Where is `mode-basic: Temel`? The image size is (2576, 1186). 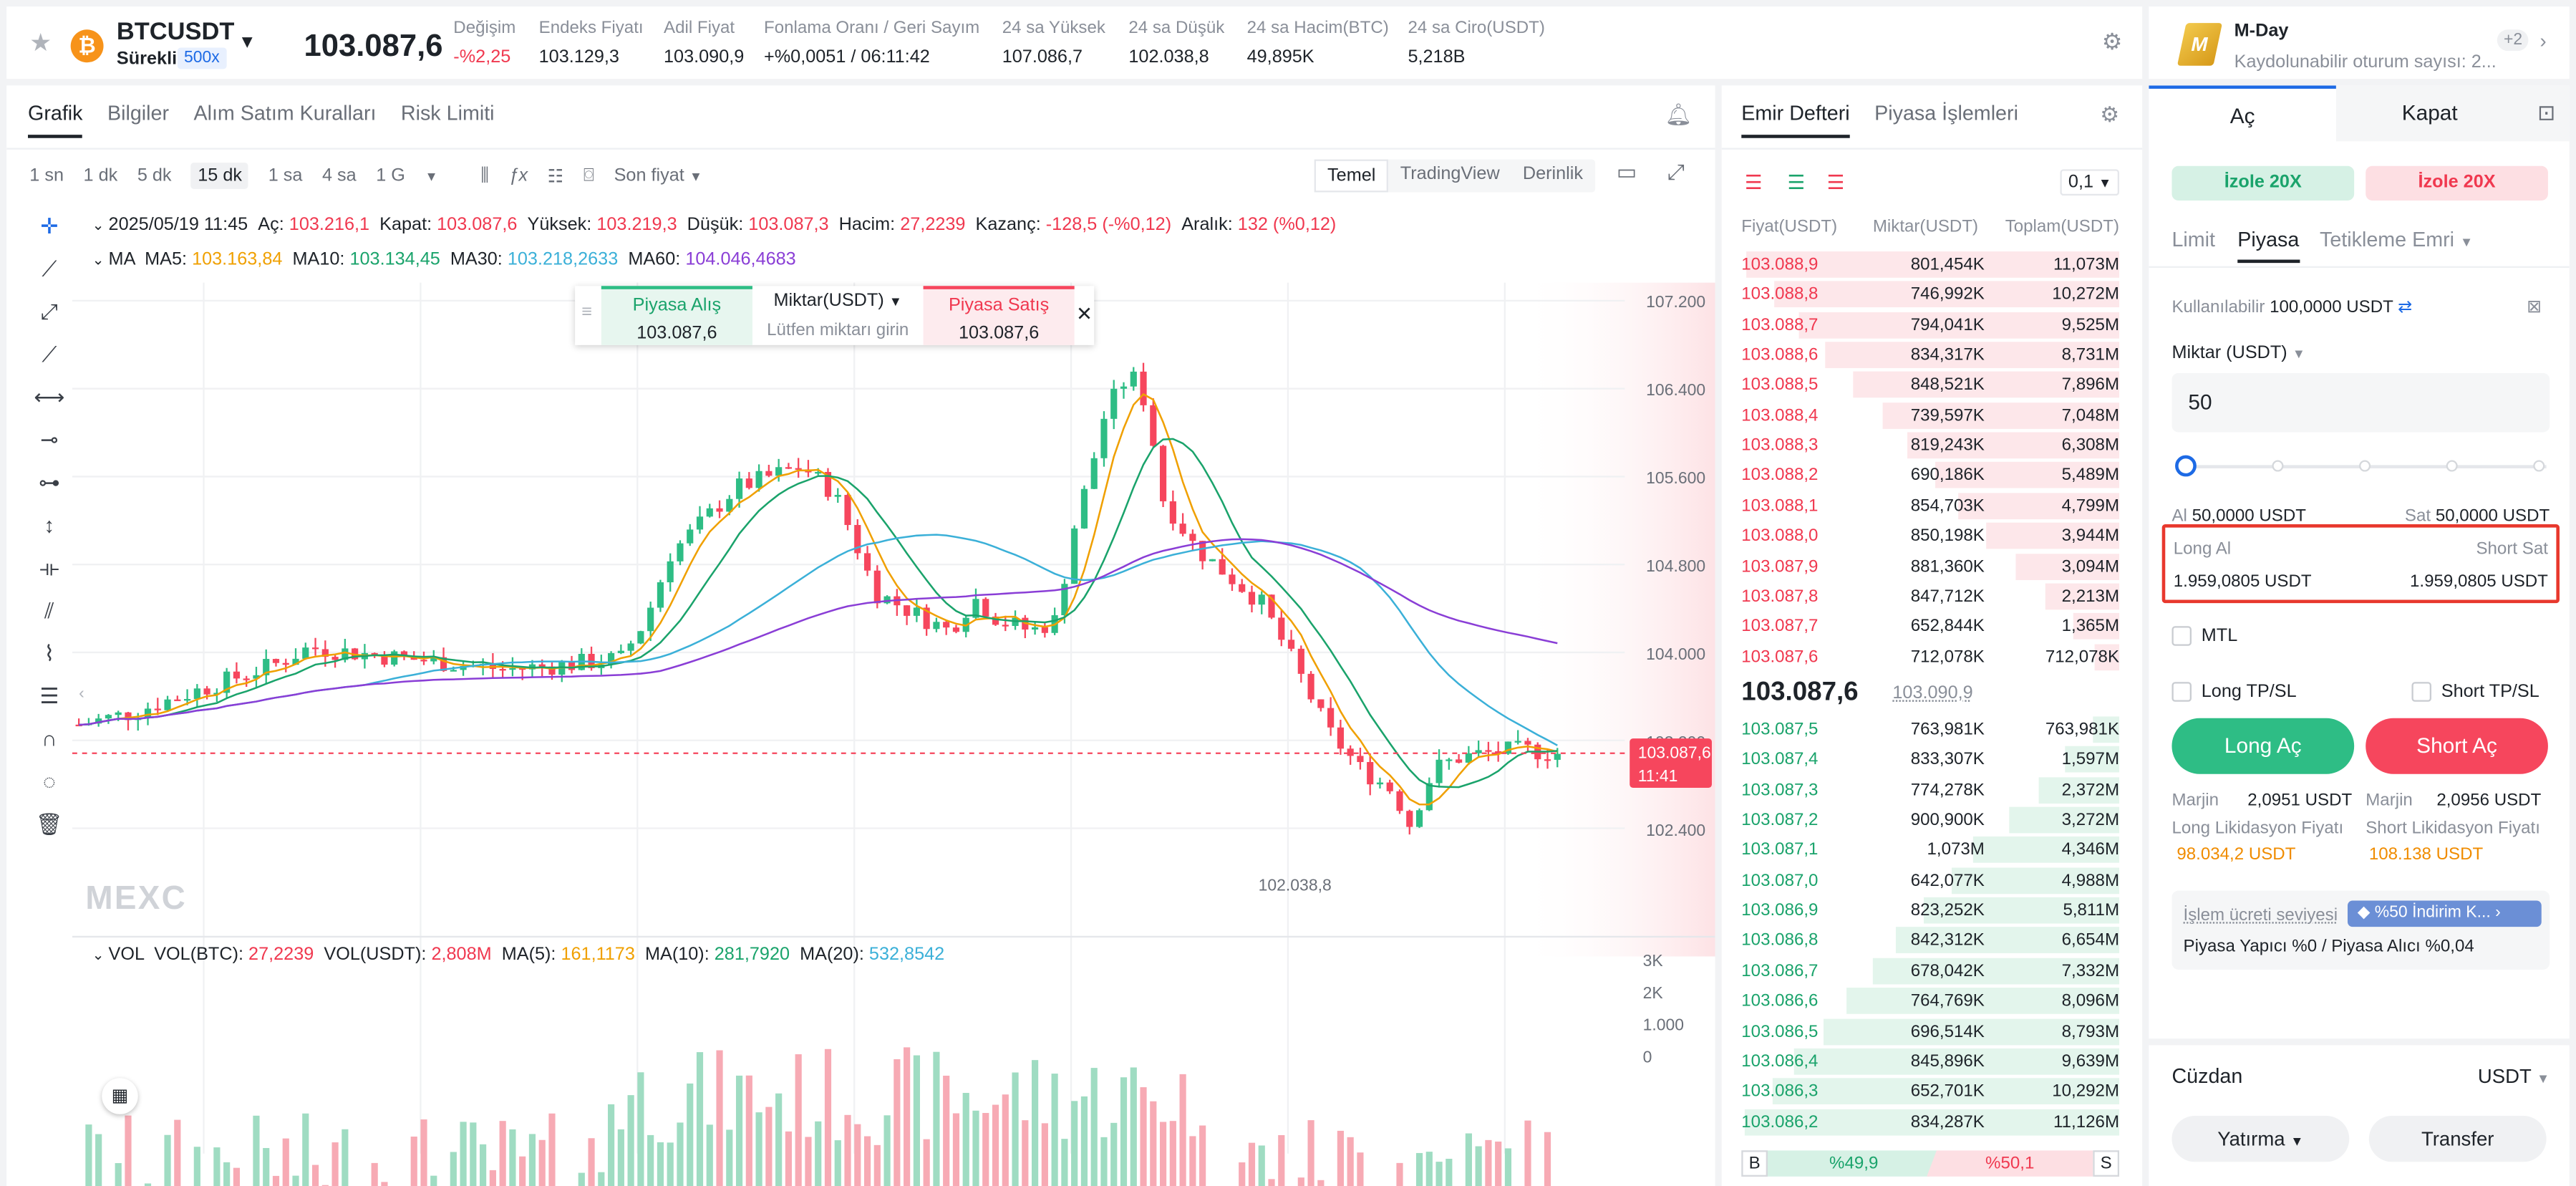
mode-basic: Temel is located at coordinates (1351, 176).